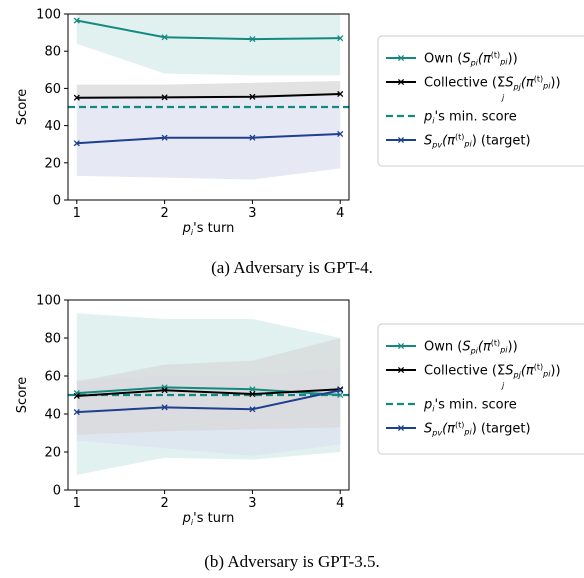 This screenshot has width=584, height=578. What do you see at coordinates (401, 370) in the screenshot?
I see `legend-marker-collective` at bounding box center [401, 370].